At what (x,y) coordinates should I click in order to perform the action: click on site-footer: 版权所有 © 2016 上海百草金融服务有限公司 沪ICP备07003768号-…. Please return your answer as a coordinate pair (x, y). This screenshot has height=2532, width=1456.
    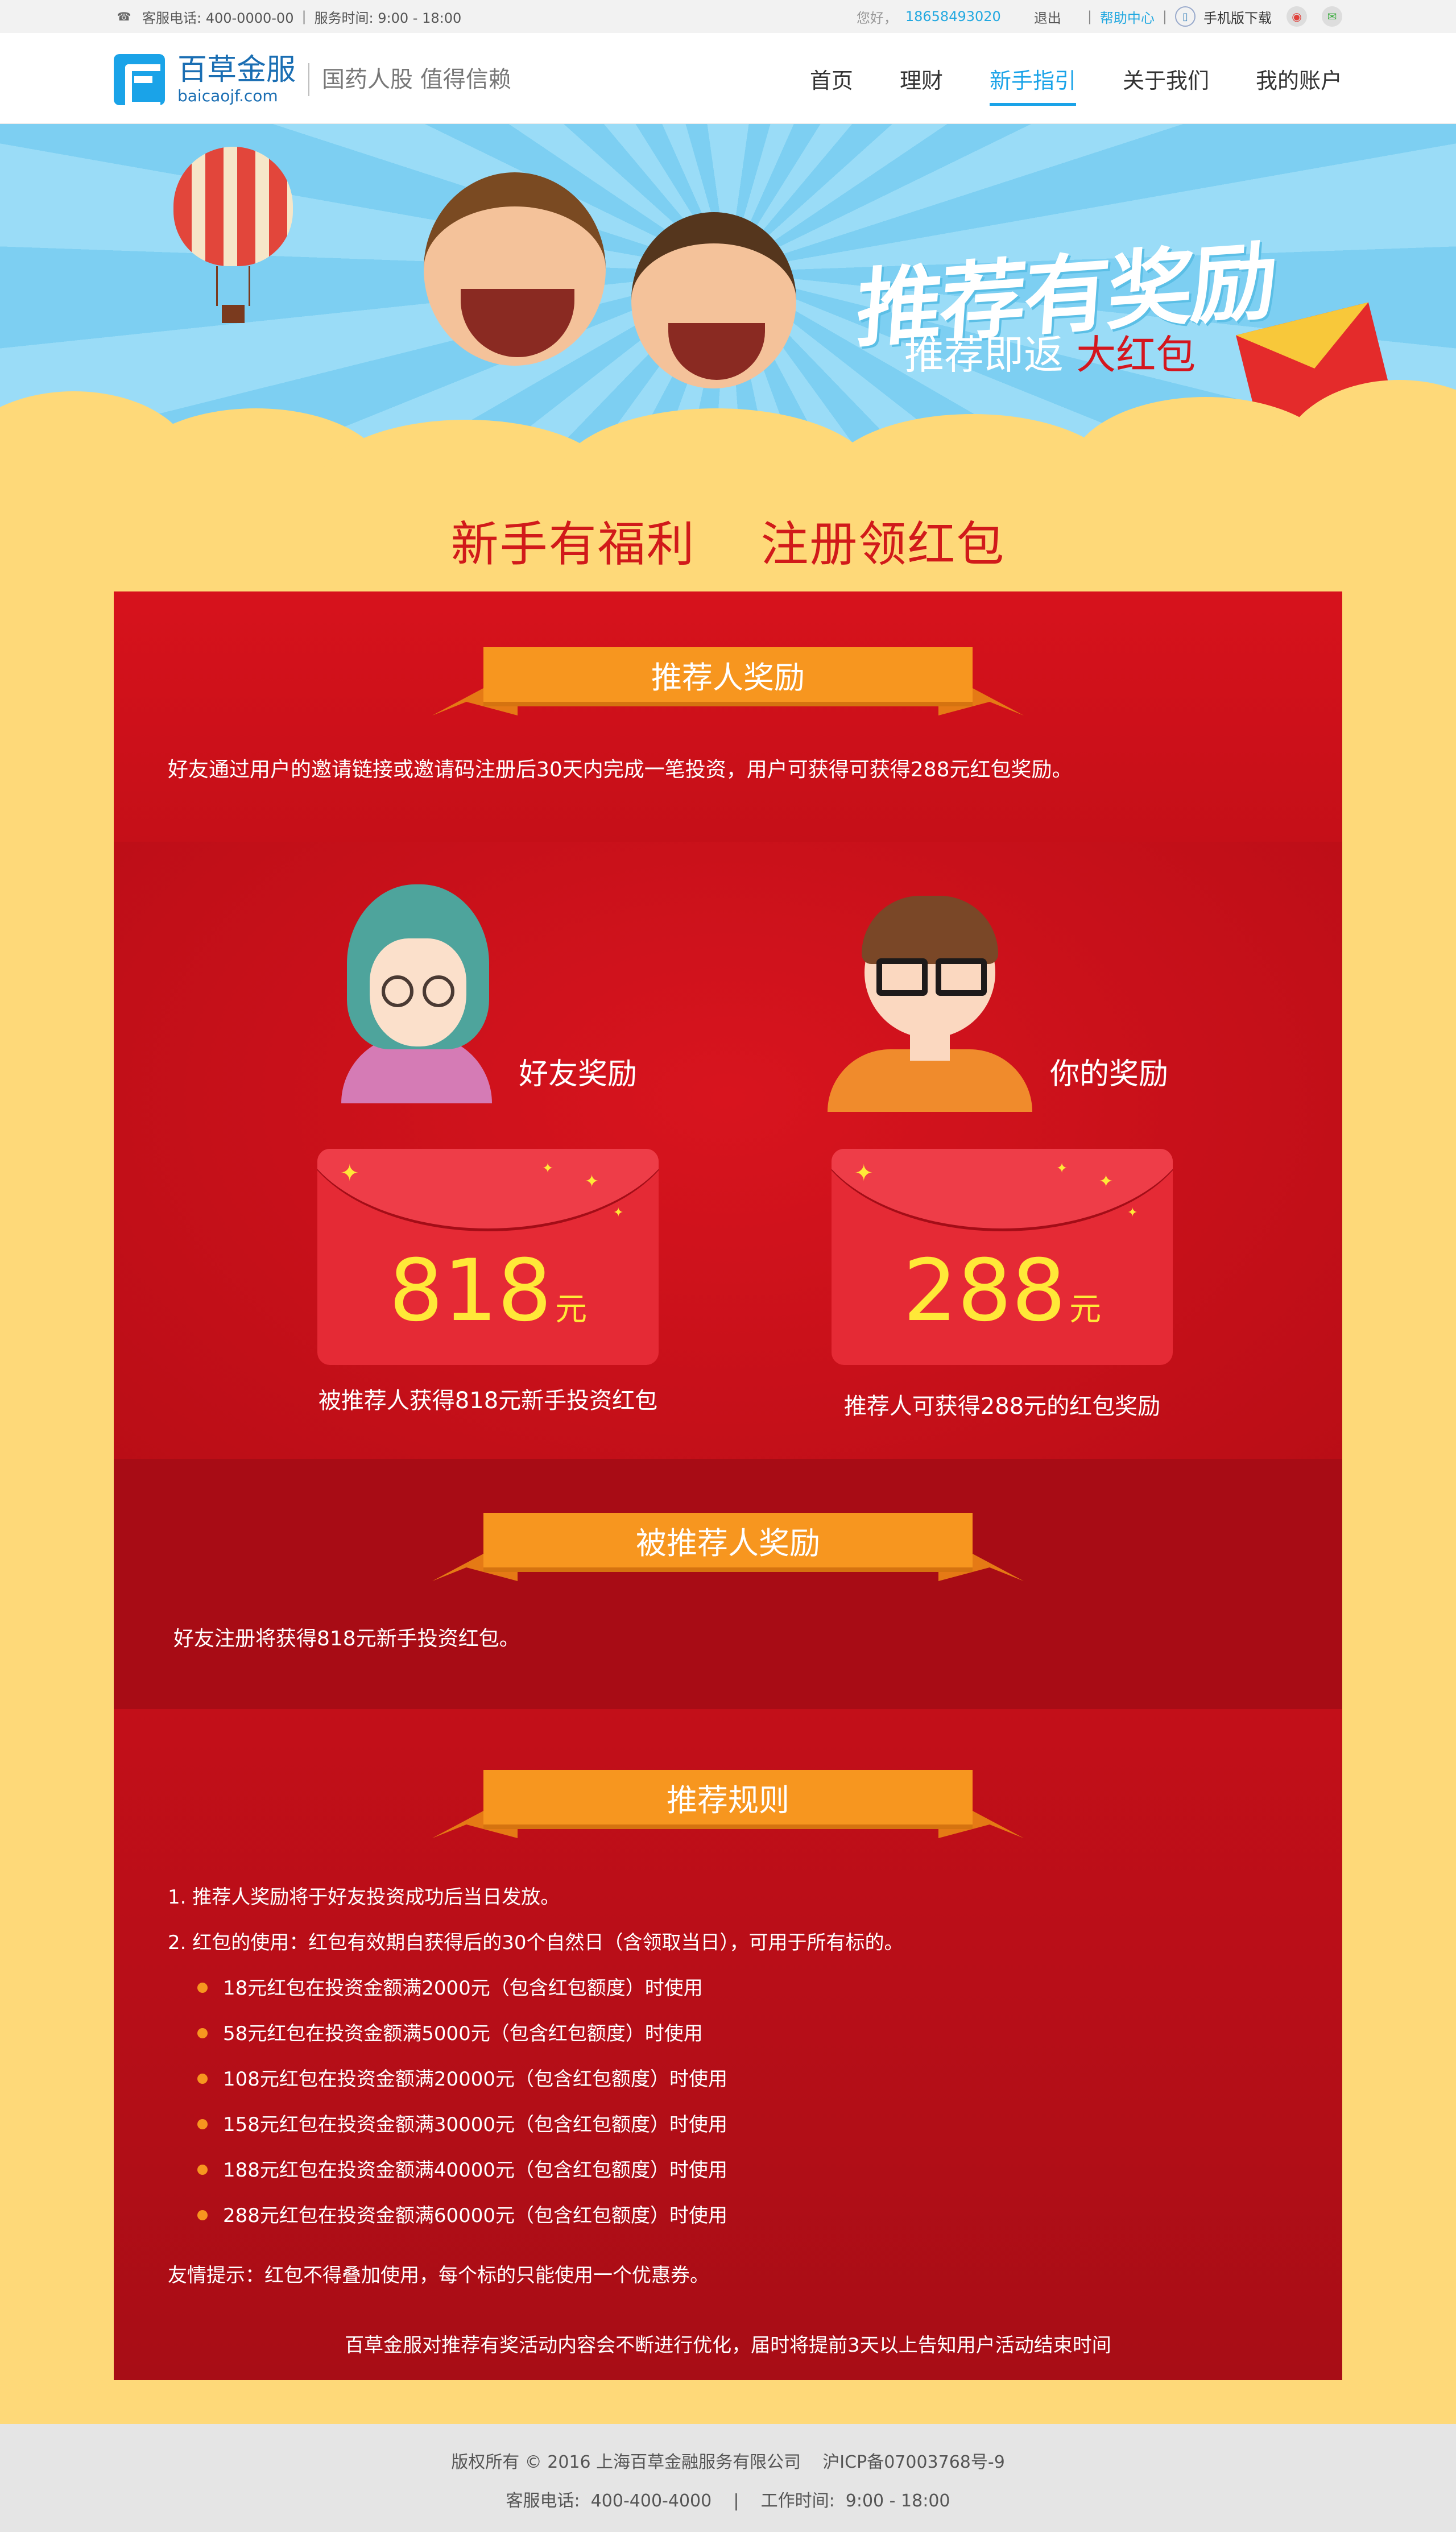
    Looking at the image, I should click on (728, 2478).